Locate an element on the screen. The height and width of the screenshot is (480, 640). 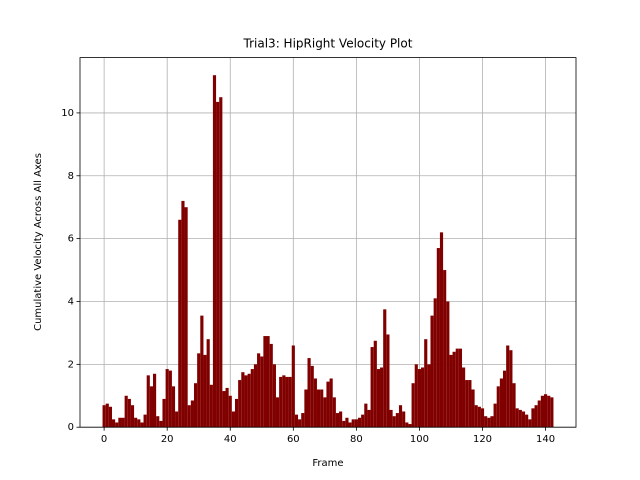
x-tick-label: 100 is located at coordinates (419, 439).